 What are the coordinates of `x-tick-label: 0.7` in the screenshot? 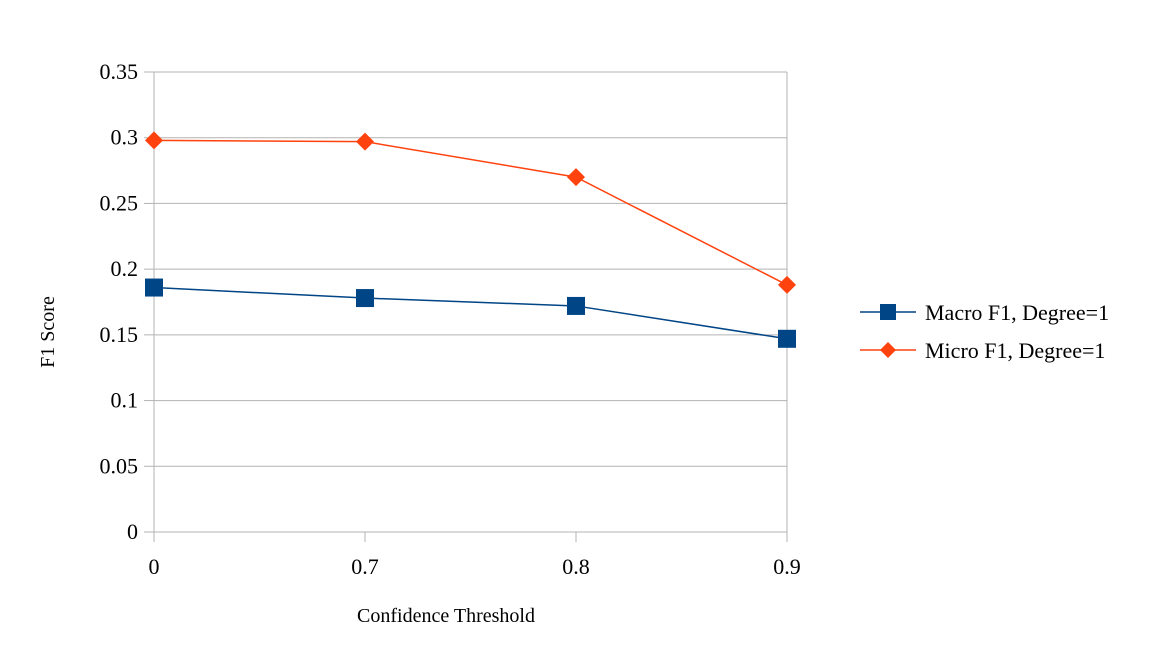 It's located at (365, 566).